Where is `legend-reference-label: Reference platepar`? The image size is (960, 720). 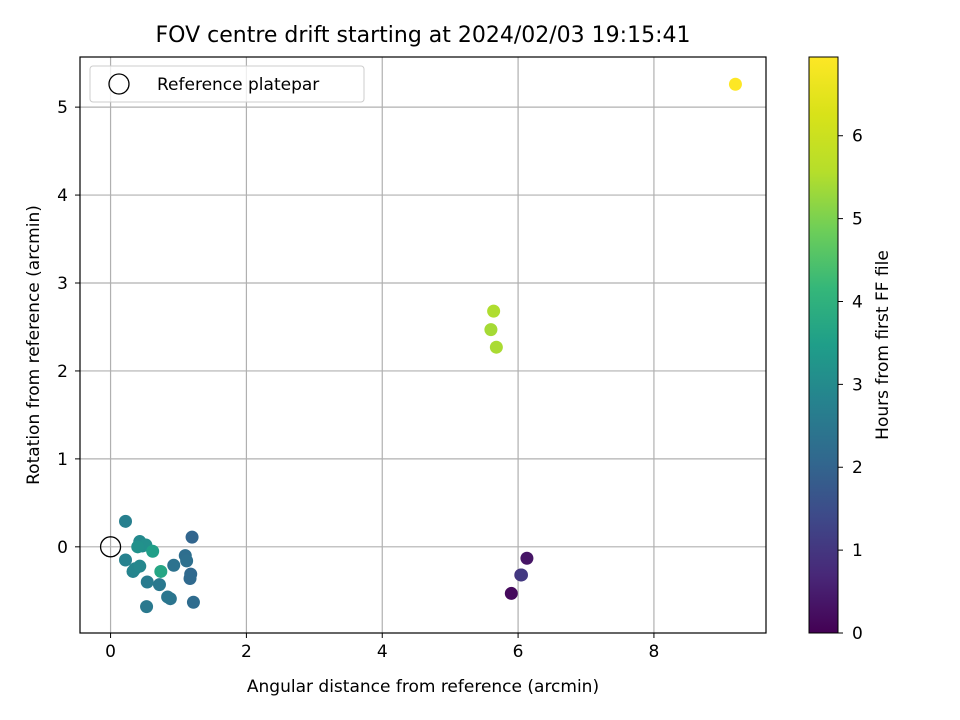 legend-reference-label: Reference platepar is located at coordinates (238, 85).